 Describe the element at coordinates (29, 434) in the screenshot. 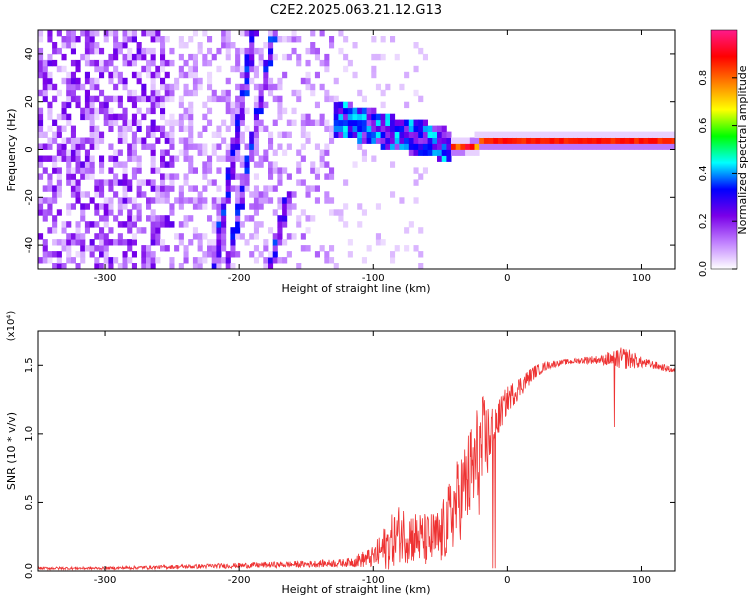

I see `y-tick-label: 1.0` at that location.